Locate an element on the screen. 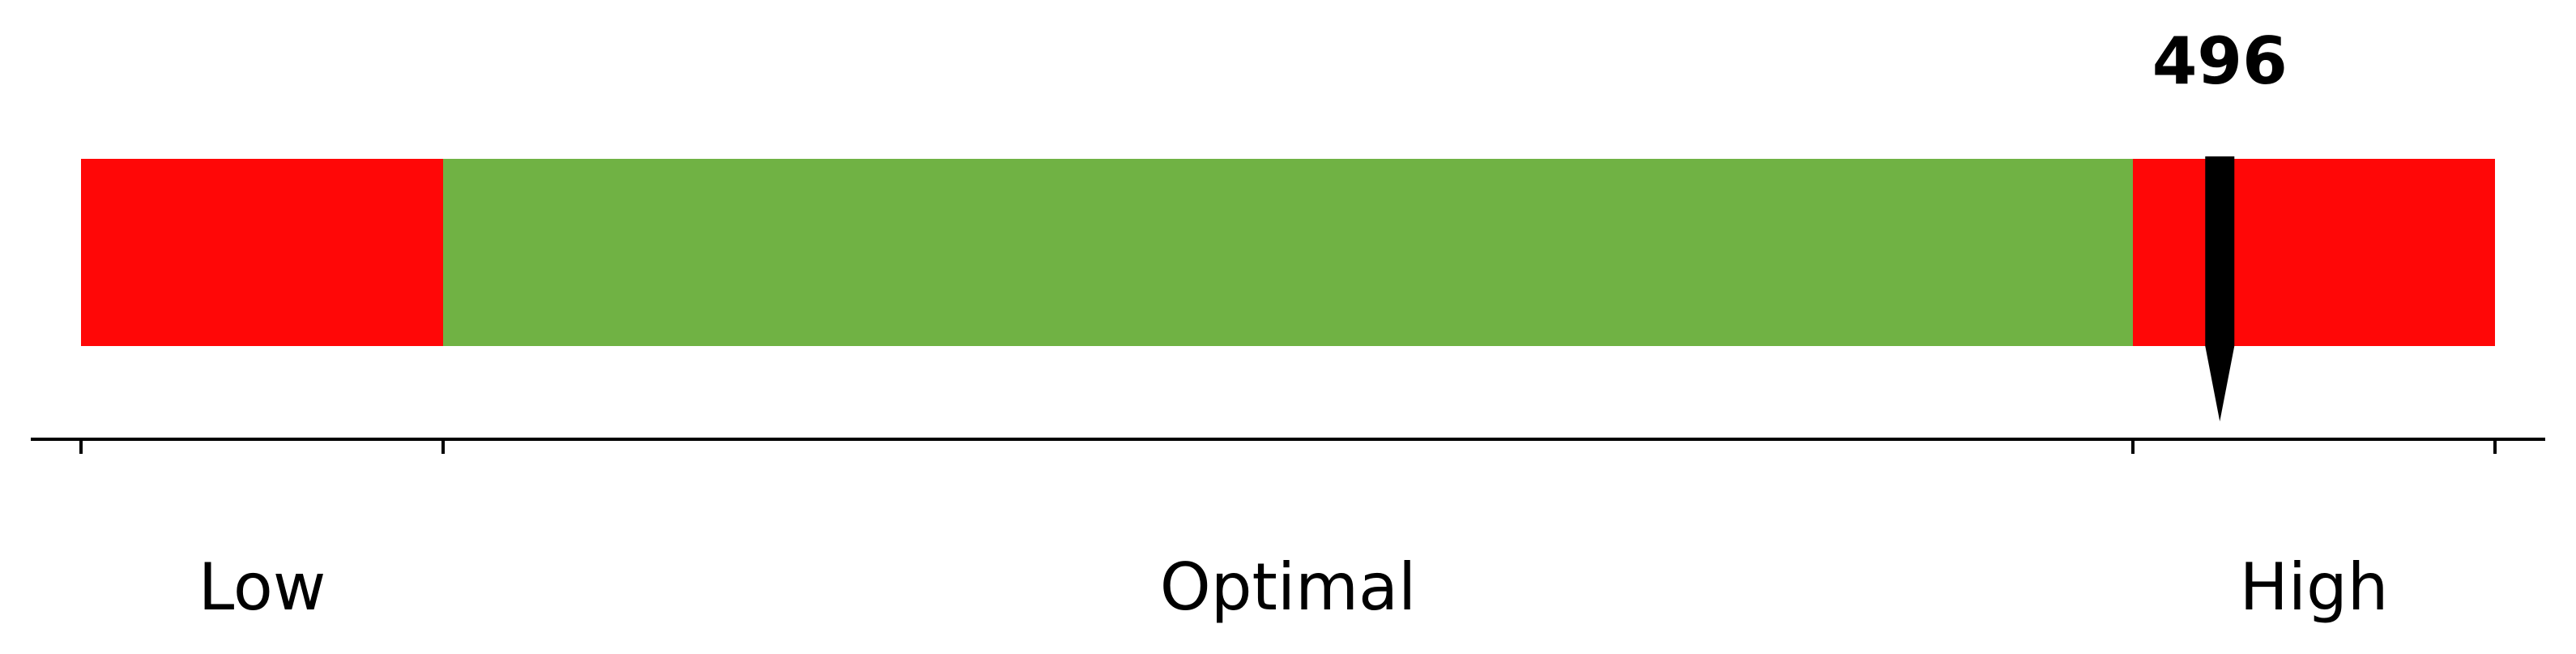 The height and width of the screenshot is (654, 2576). pointer-bar is located at coordinates (2220, 251).